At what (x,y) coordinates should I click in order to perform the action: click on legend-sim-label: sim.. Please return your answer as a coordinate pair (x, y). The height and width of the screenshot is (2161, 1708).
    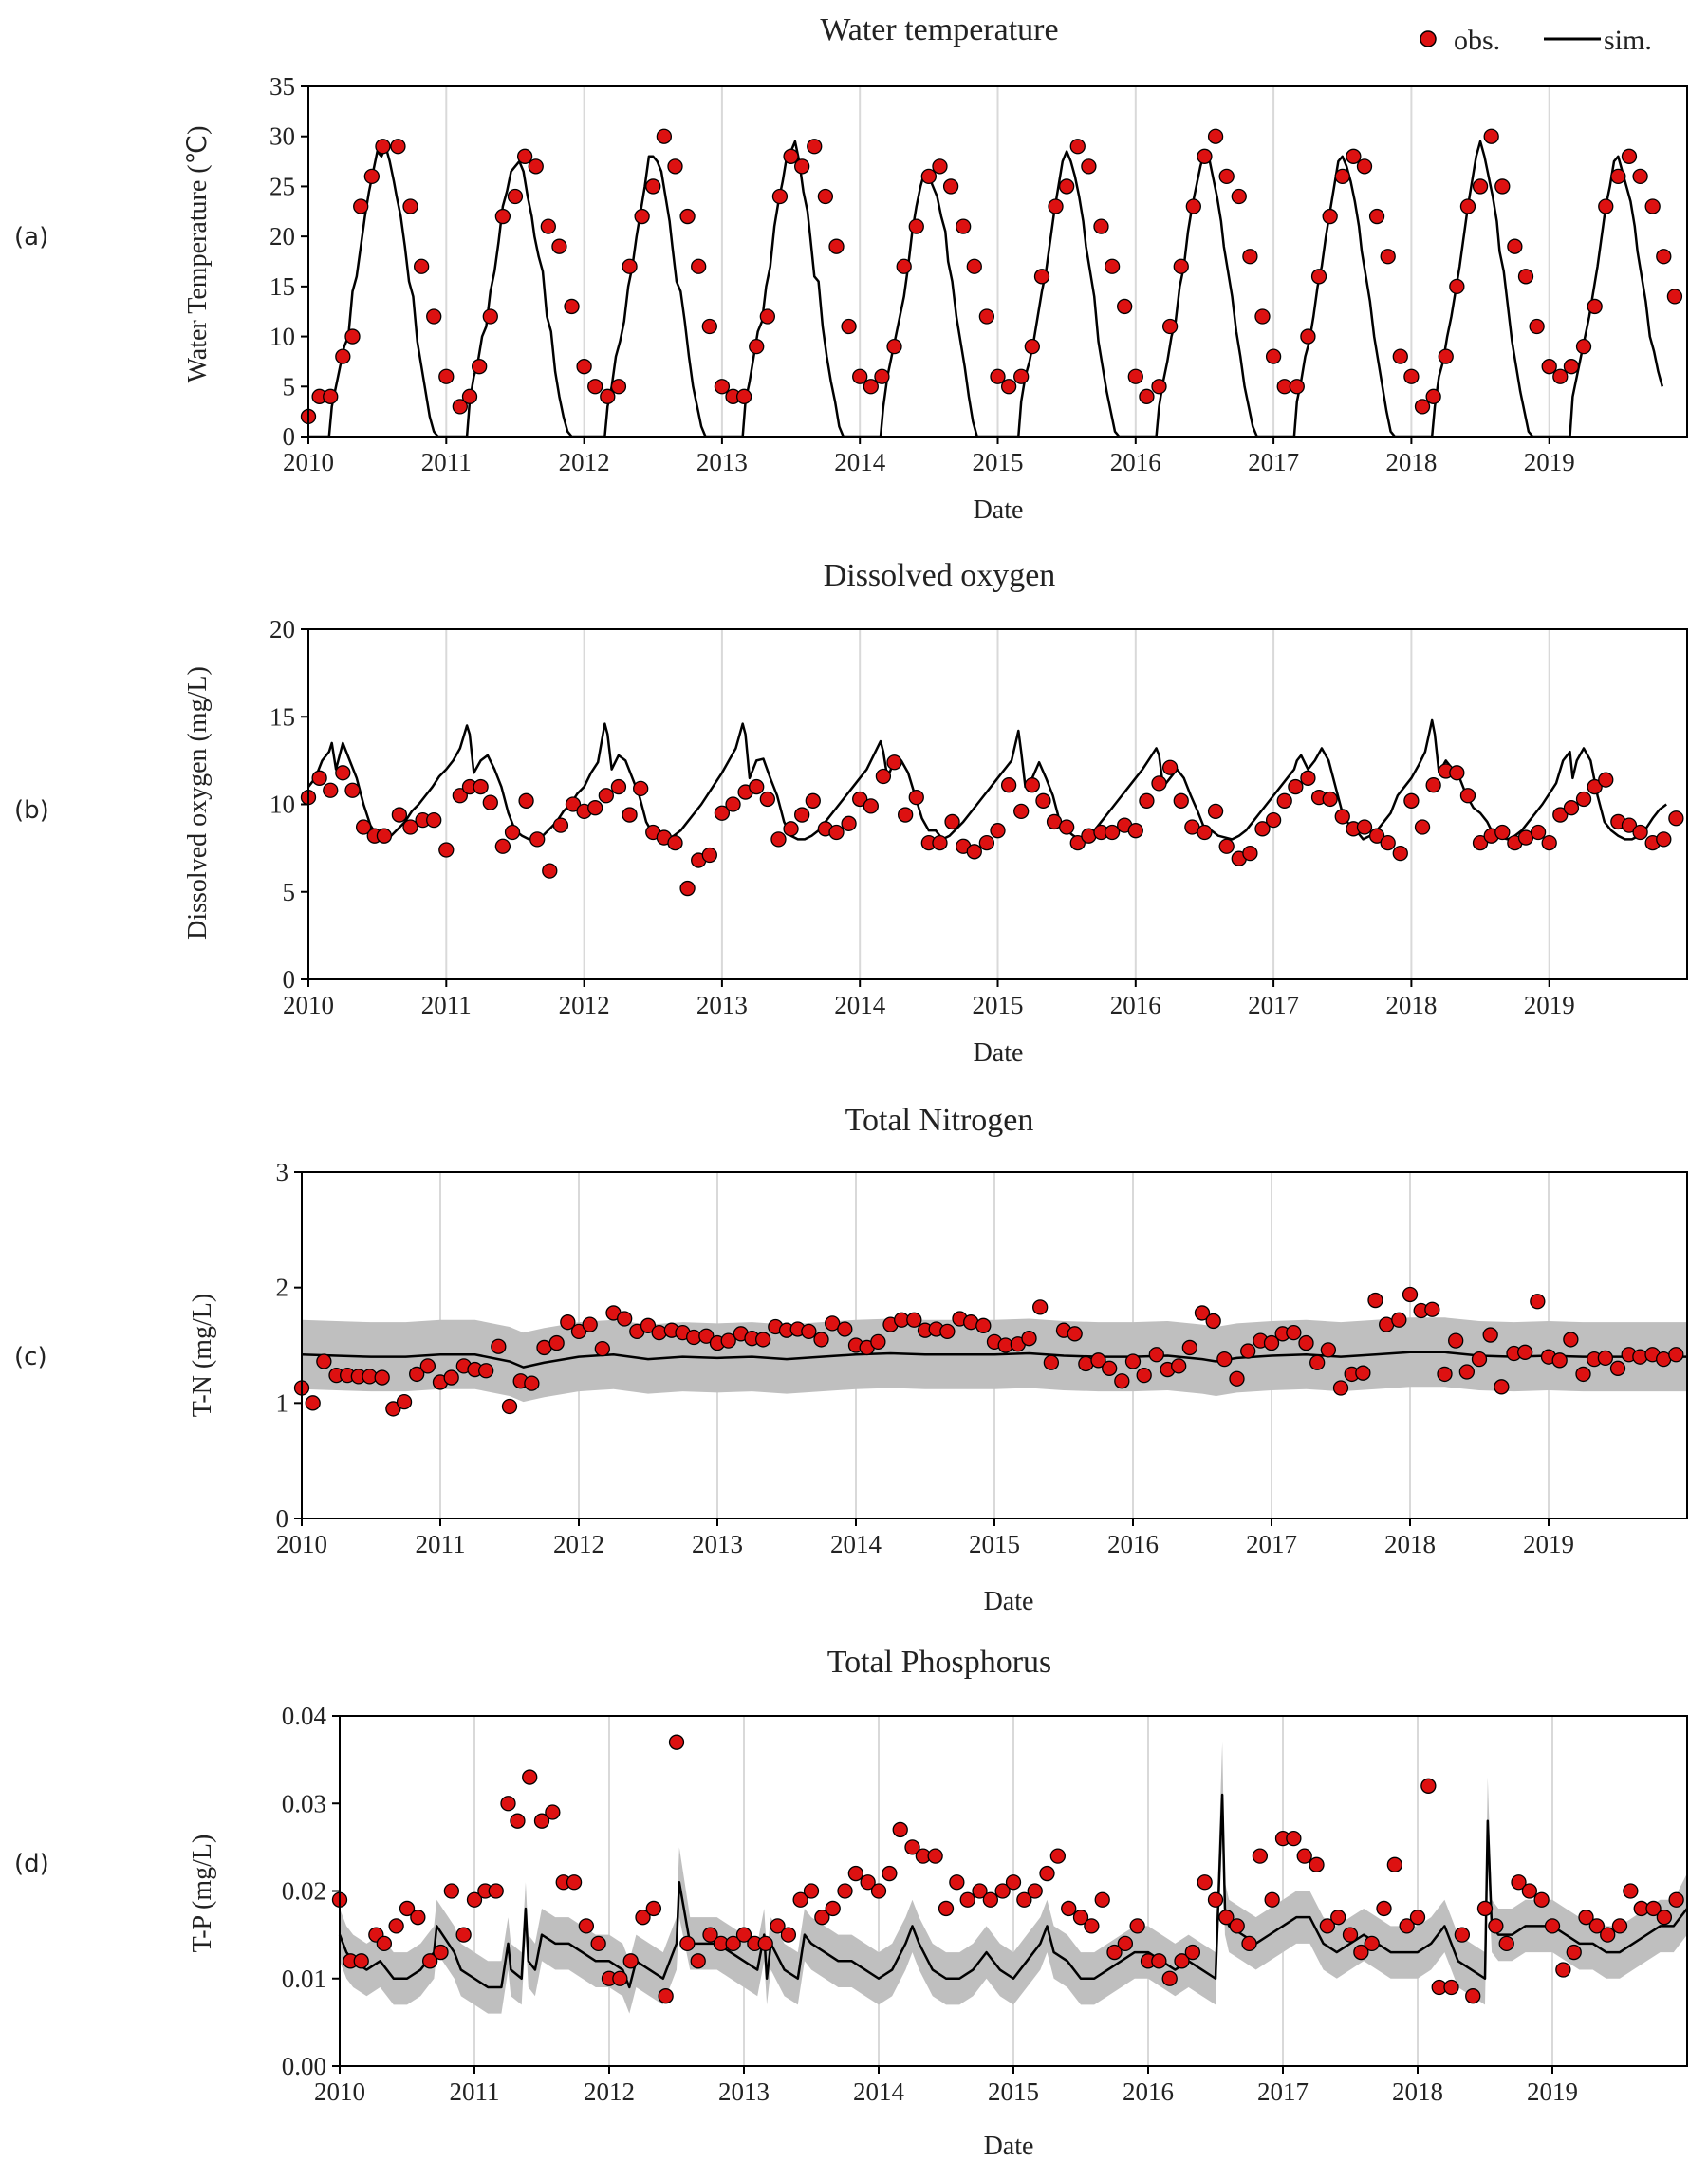
    Looking at the image, I should click on (1628, 40).